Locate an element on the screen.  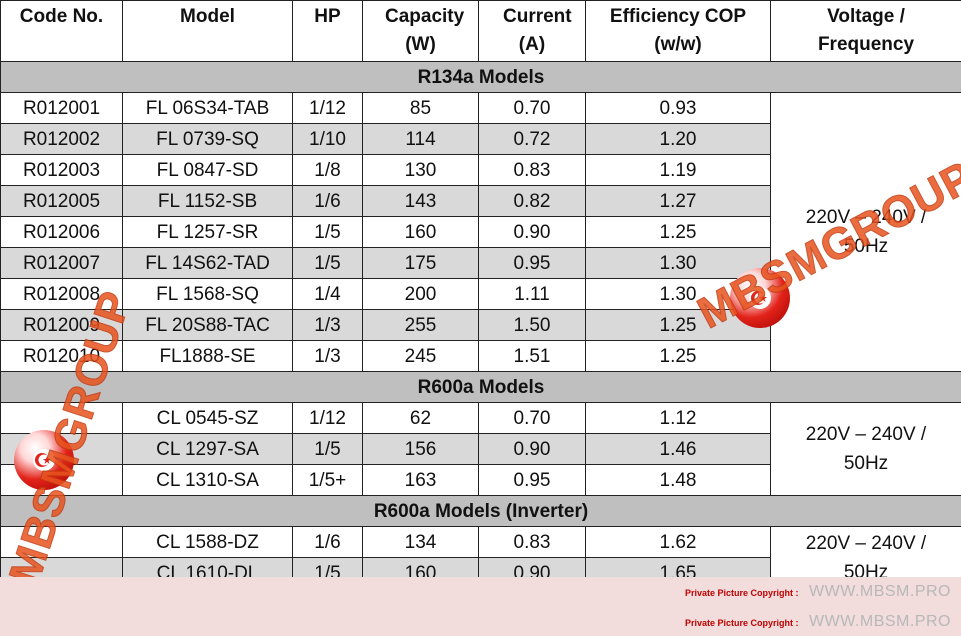
section-header-row: R600a Models (Inverter) is located at coordinates (480, 511).